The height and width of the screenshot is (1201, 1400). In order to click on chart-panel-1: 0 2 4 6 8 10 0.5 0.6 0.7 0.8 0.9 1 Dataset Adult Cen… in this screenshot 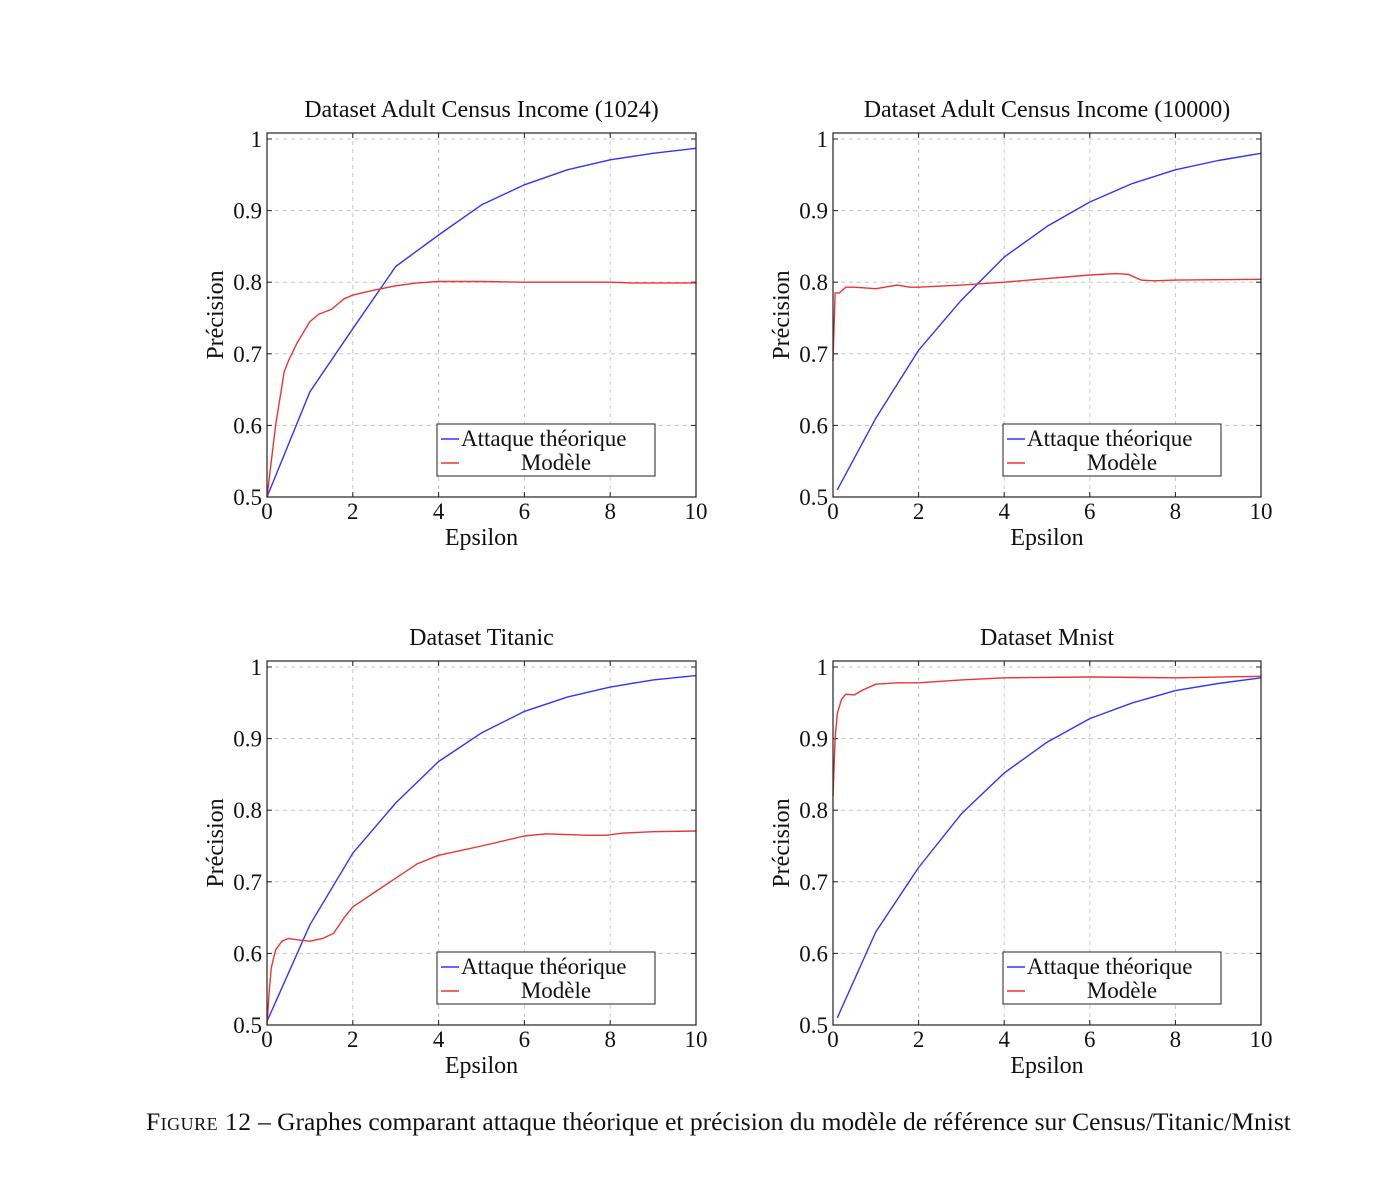, I will do `click(455, 324)`.